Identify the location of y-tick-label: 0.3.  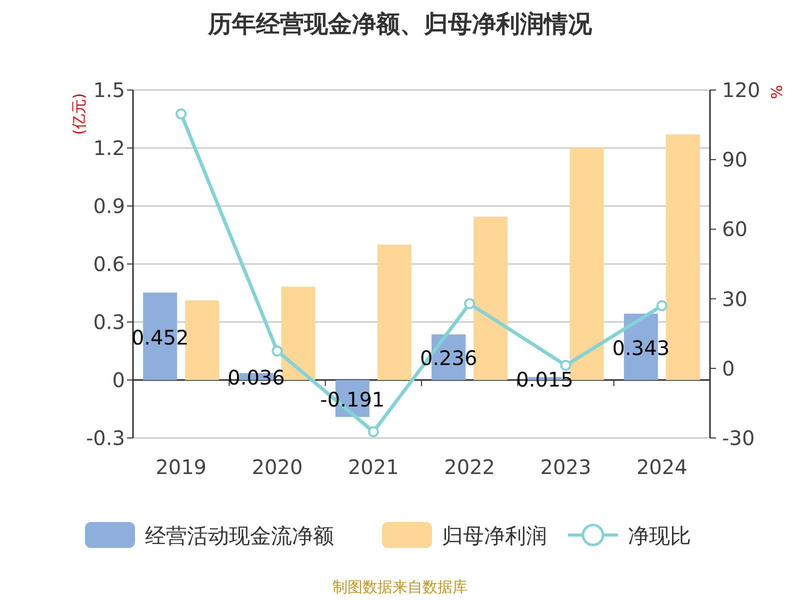
(109, 322).